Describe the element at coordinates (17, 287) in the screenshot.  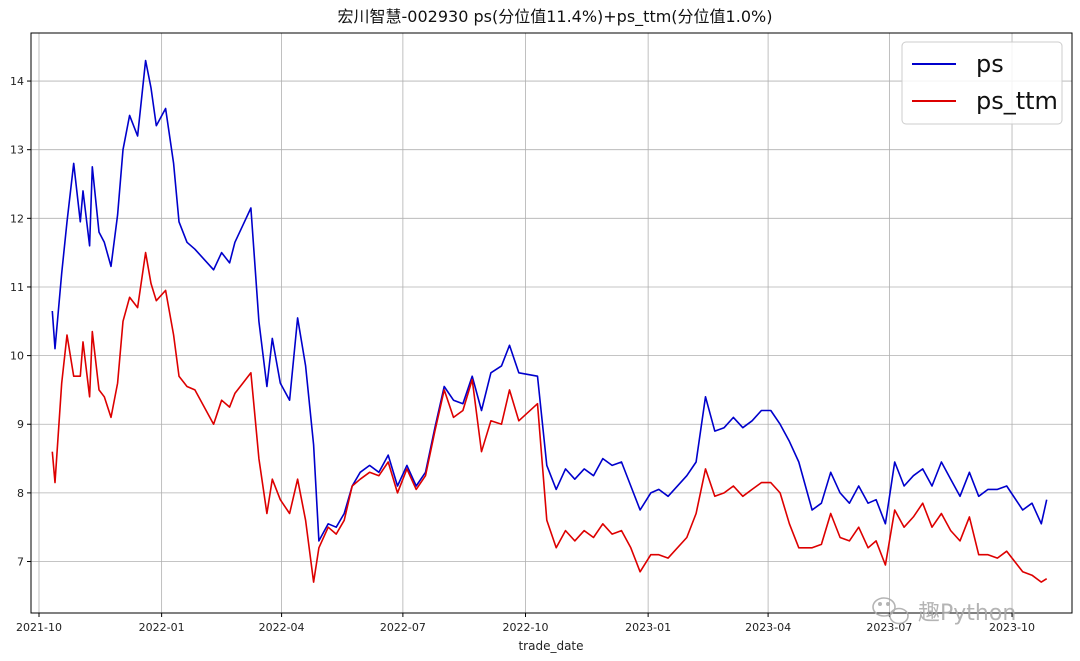
I see `y-tick-label: 11` at that location.